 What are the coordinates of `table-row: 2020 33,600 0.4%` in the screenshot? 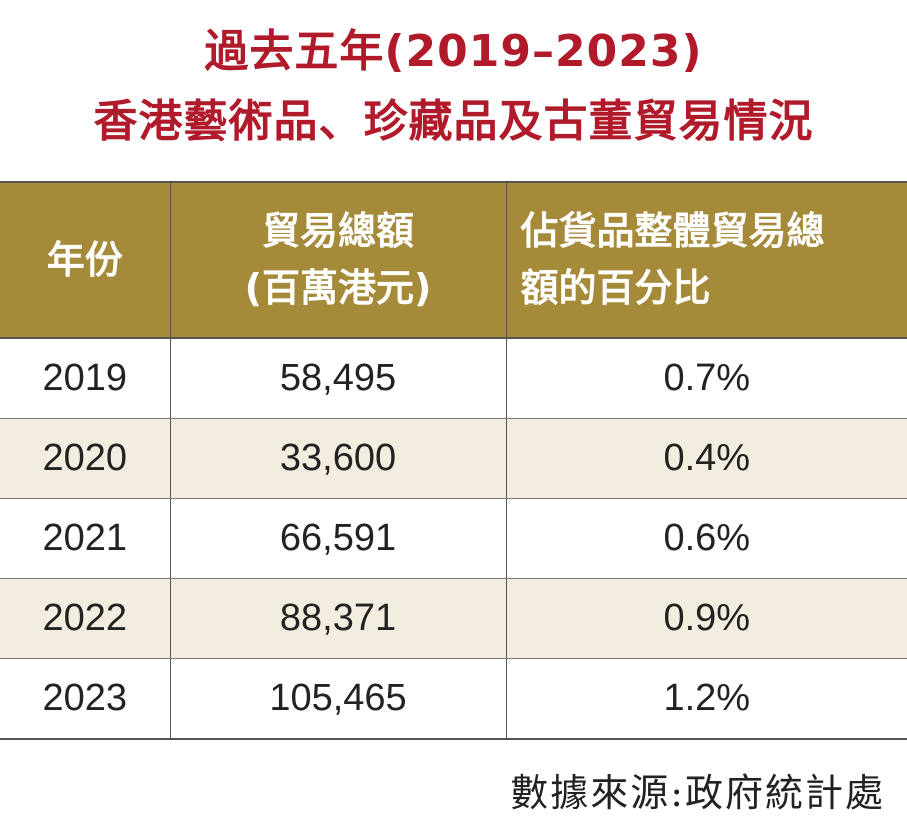 It's located at (453, 458).